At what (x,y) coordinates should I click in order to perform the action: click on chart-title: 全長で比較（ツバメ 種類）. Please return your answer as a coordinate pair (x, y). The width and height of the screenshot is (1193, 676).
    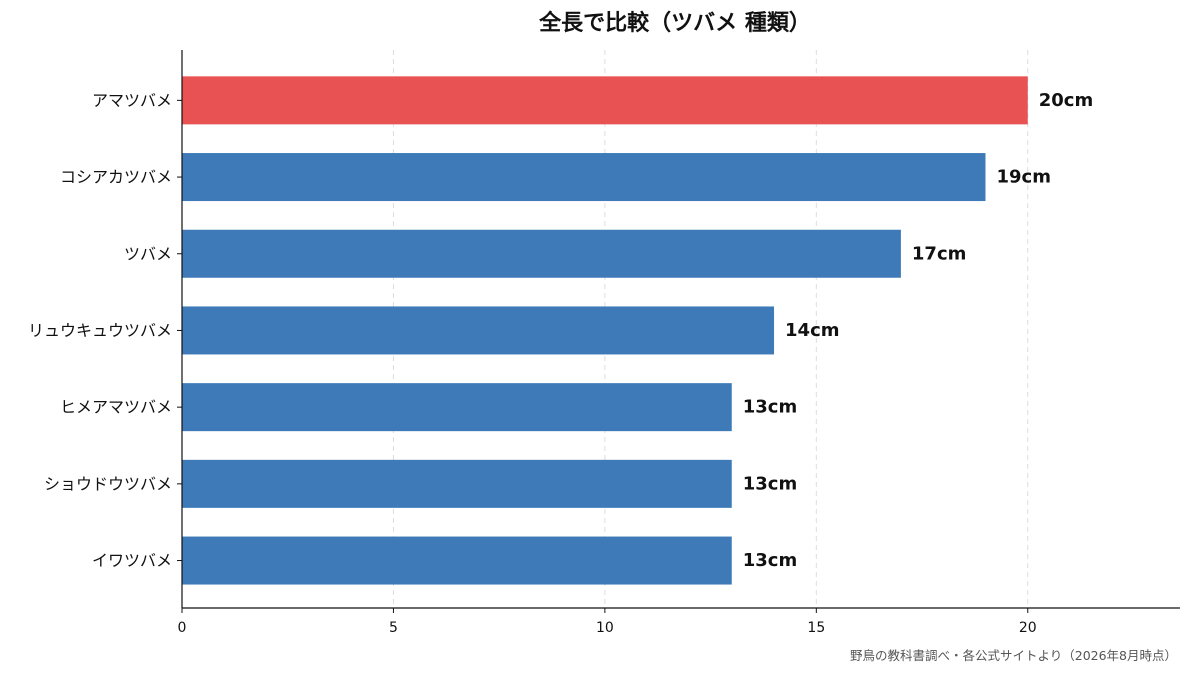
    Looking at the image, I should click on (674, 23).